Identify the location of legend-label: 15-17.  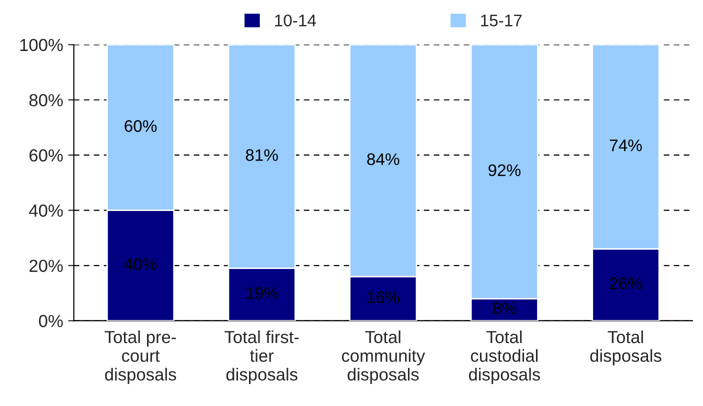
(501, 20).